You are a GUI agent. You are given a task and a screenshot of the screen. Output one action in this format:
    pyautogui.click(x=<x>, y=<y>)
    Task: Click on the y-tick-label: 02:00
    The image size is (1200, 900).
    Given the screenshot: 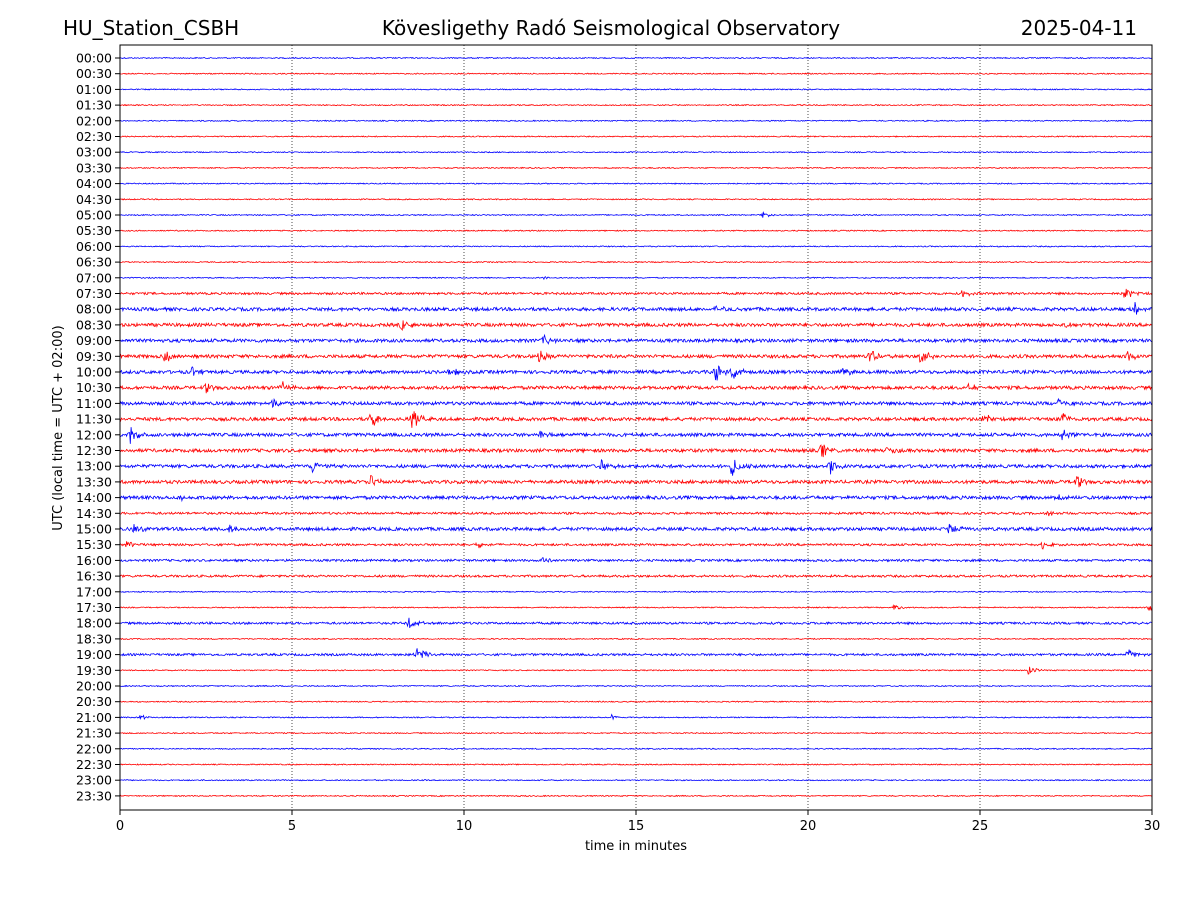 What is the action you would take?
    pyautogui.click(x=94, y=120)
    